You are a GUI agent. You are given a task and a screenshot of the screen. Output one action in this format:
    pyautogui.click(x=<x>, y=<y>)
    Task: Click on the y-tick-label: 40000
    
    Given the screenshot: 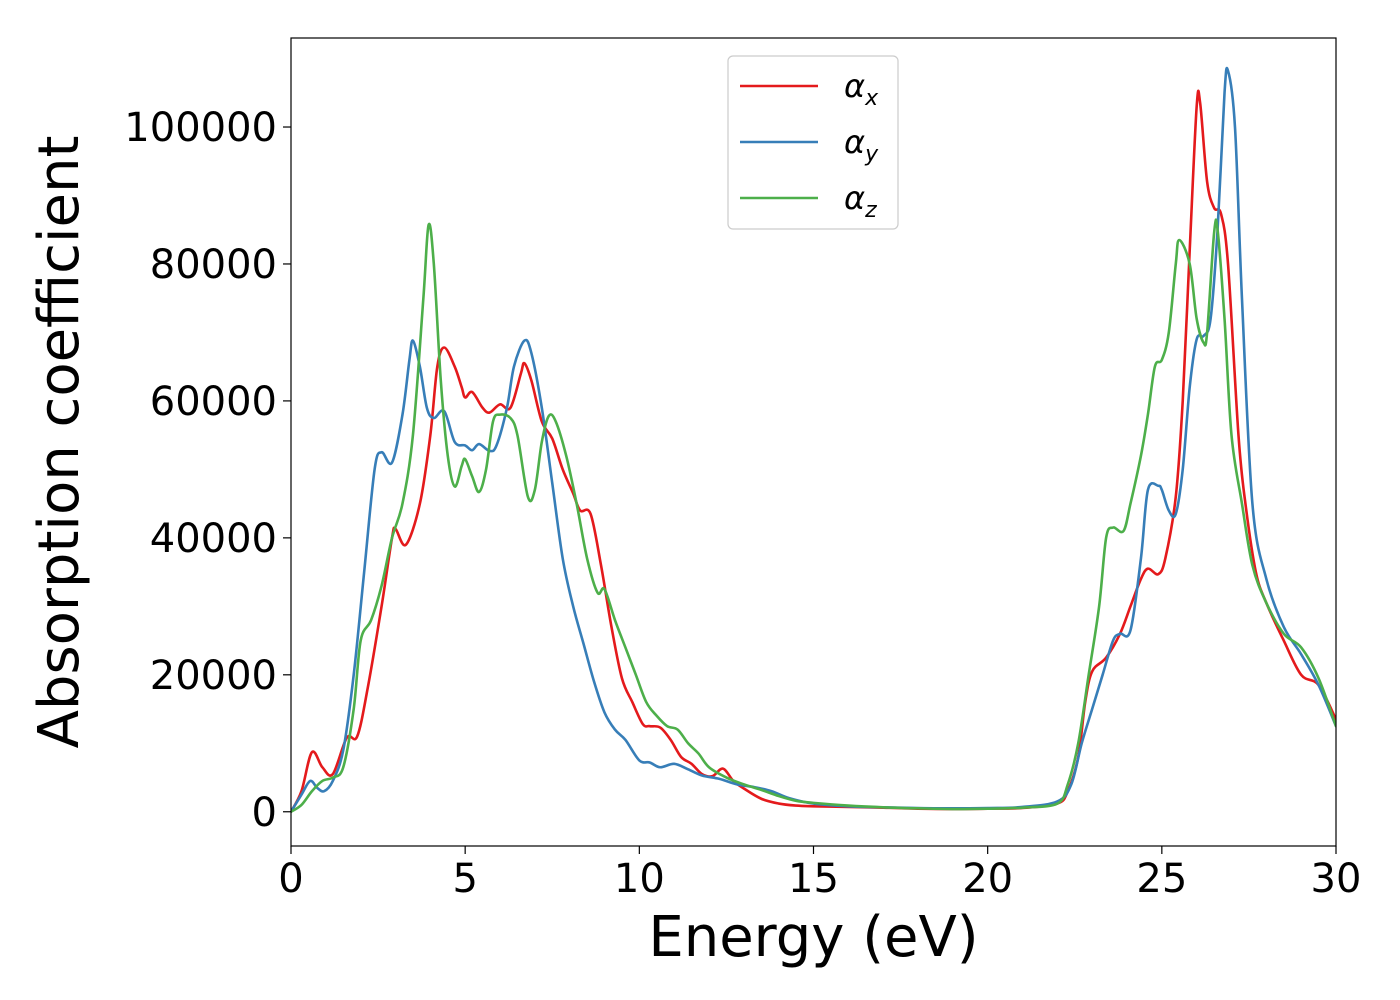 What is the action you would take?
    pyautogui.click(x=213, y=539)
    